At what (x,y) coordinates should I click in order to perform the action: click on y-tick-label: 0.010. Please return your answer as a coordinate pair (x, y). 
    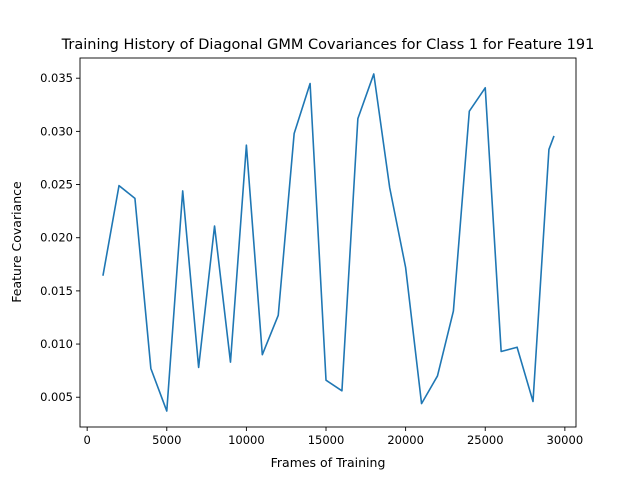
    Looking at the image, I should click on (56, 344).